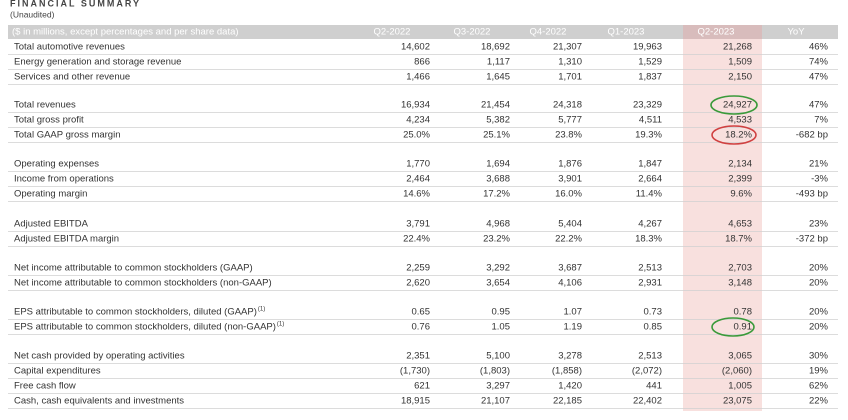 The height and width of the screenshot is (420, 848). Describe the element at coordinates (548, 32) in the screenshot. I see `column-header: Q4-2022` at that location.